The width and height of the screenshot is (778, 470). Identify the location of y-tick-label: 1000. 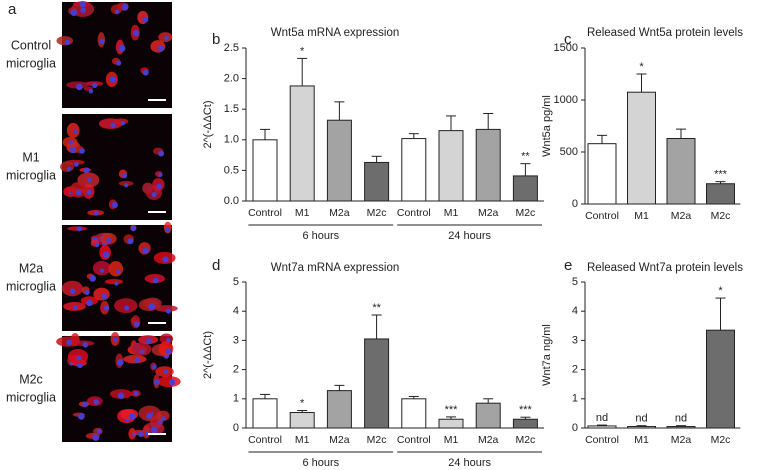
(566, 100).